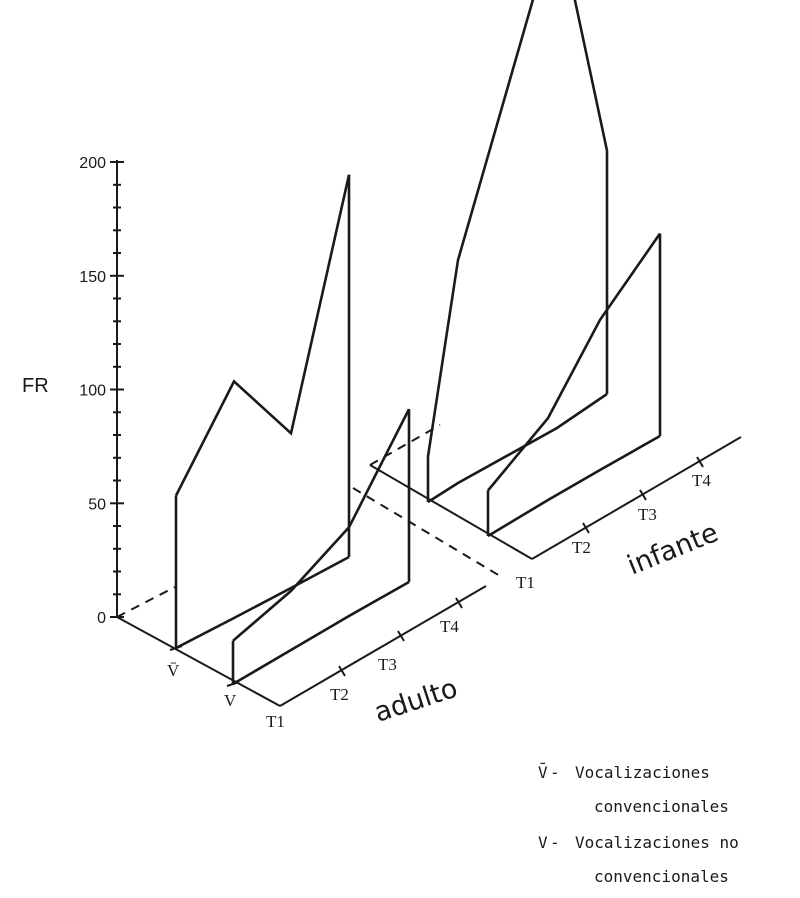 The image size is (800, 898). Describe the element at coordinates (230, 700) in the screenshot. I see `depth-label-noconv: V` at that location.